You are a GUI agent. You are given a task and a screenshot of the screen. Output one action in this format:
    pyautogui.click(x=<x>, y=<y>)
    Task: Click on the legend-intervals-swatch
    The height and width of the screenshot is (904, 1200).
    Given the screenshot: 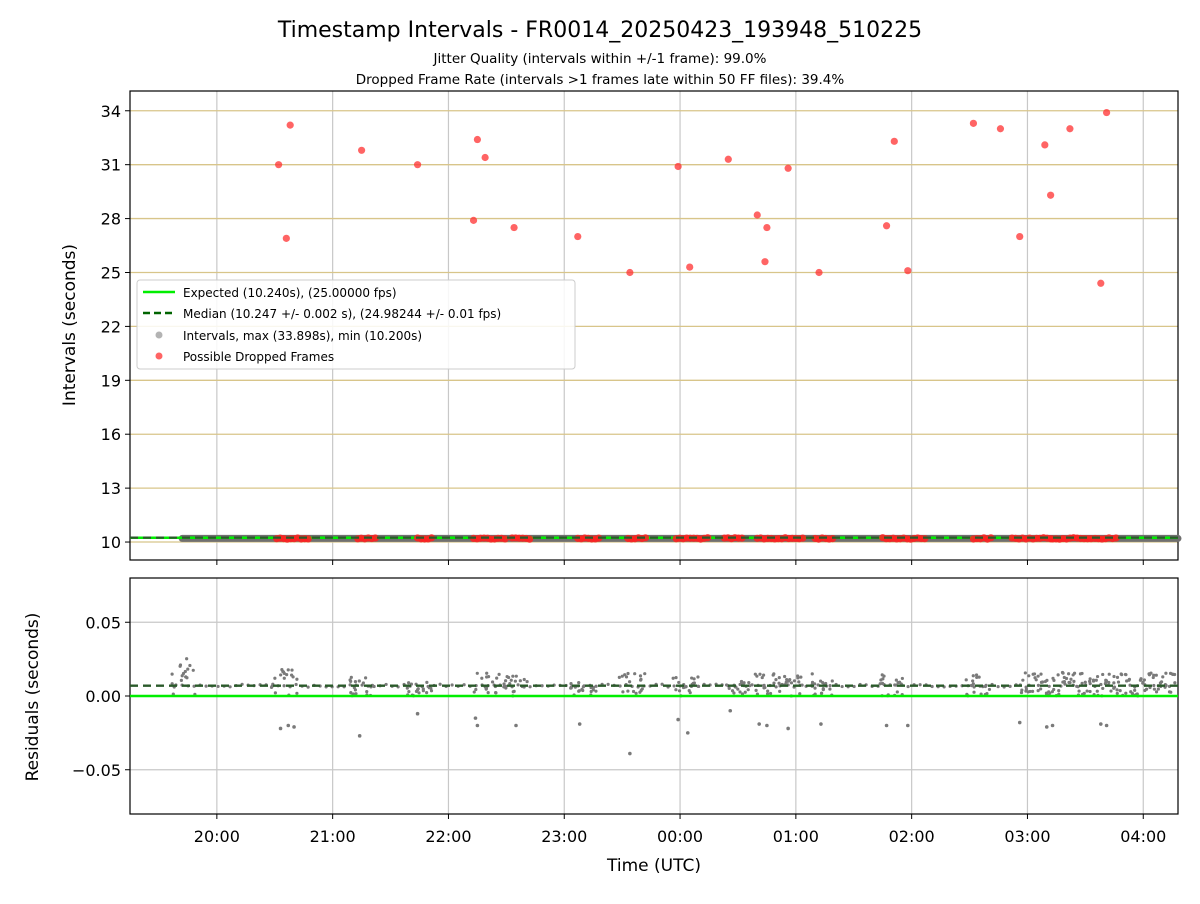 What is the action you would take?
    pyautogui.click(x=159, y=335)
    